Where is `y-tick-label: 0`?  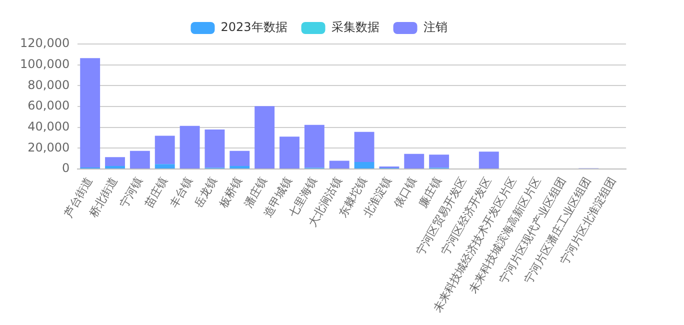 y-tick-label: 0 is located at coordinates (66, 168).